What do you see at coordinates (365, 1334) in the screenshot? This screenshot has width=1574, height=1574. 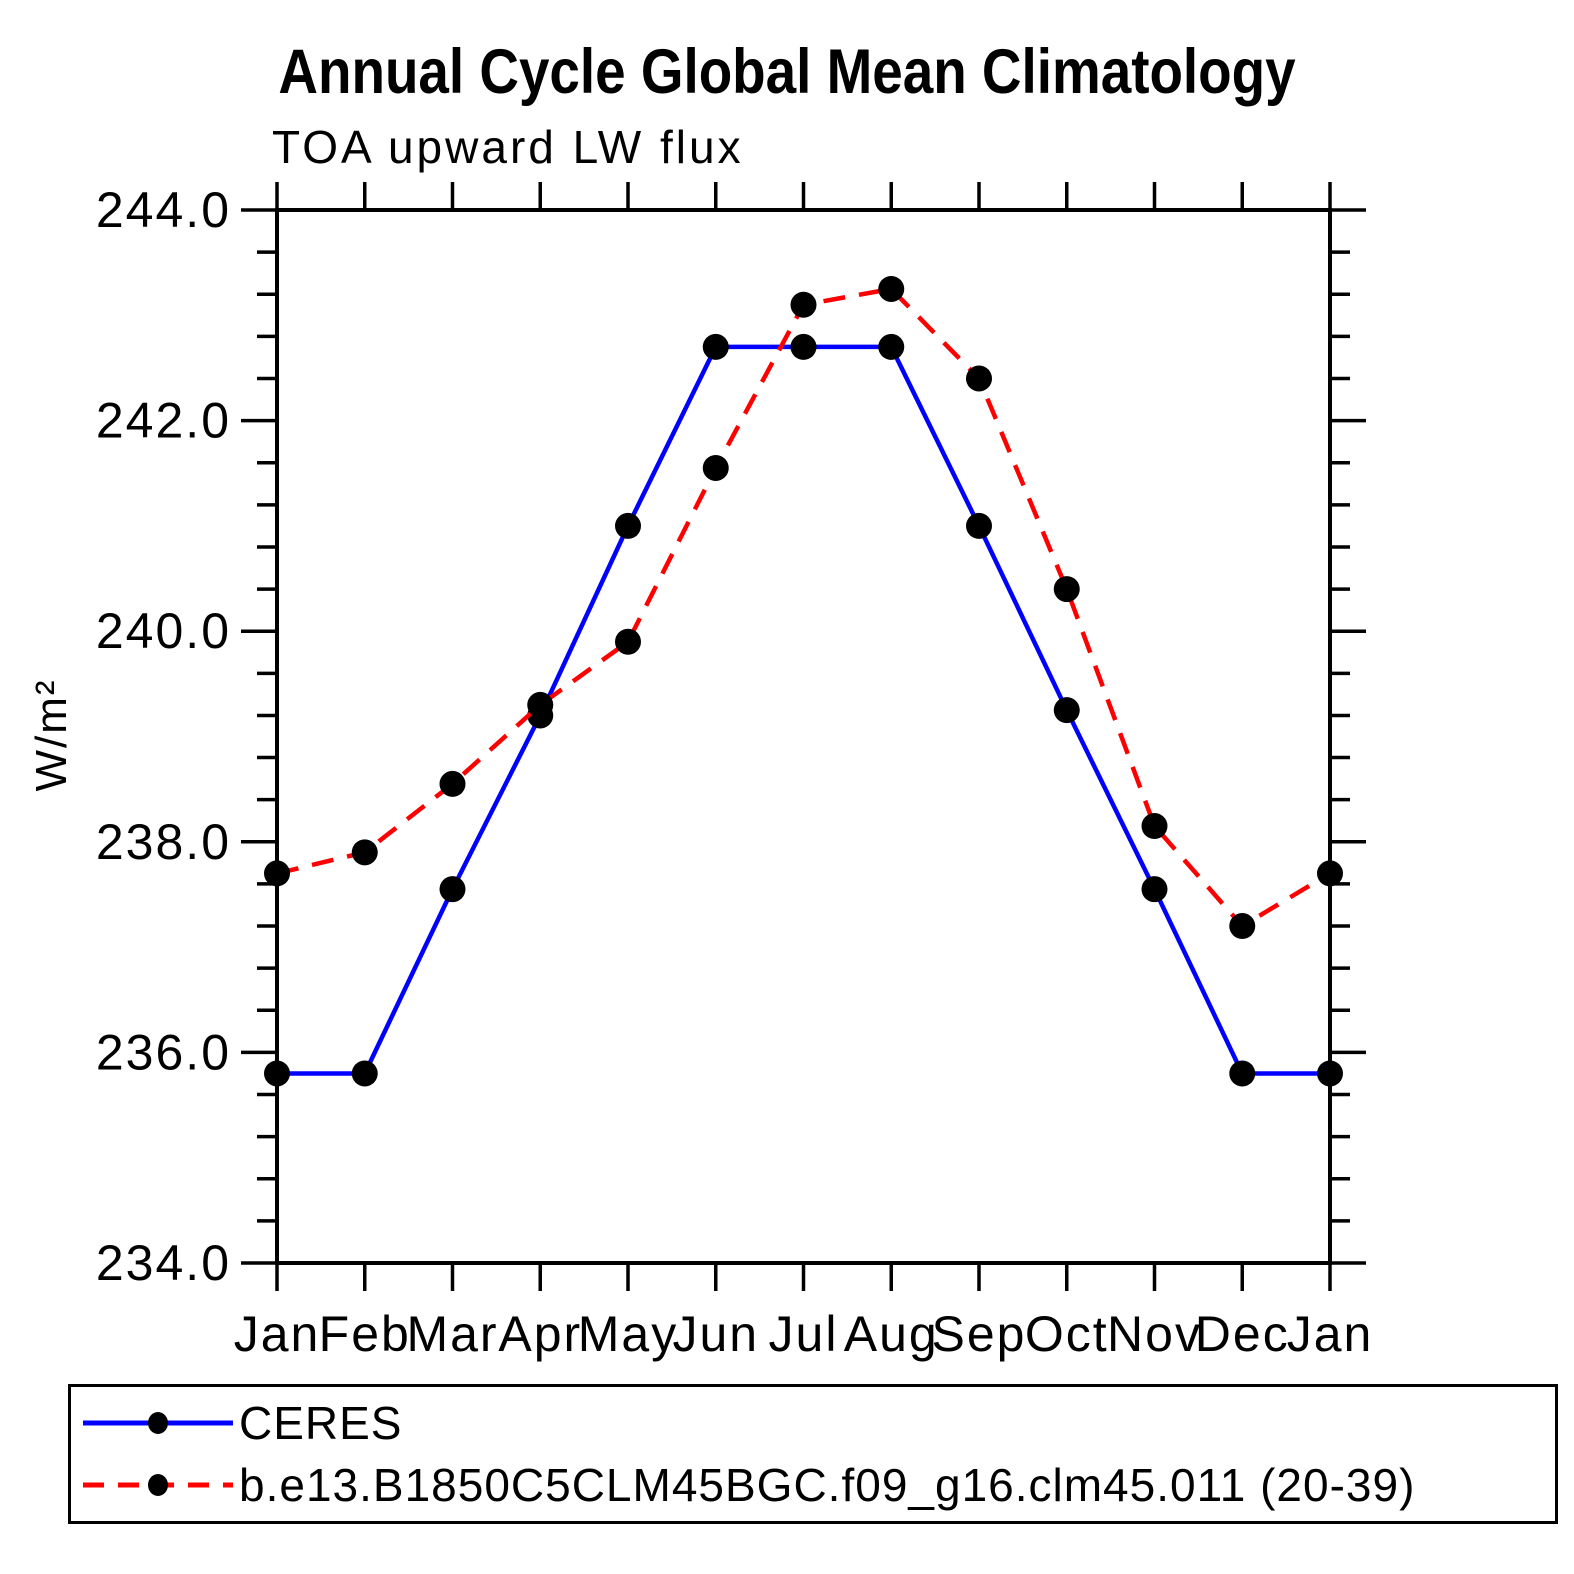 I see `x-tick-label: Feb` at bounding box center [365, 1334].